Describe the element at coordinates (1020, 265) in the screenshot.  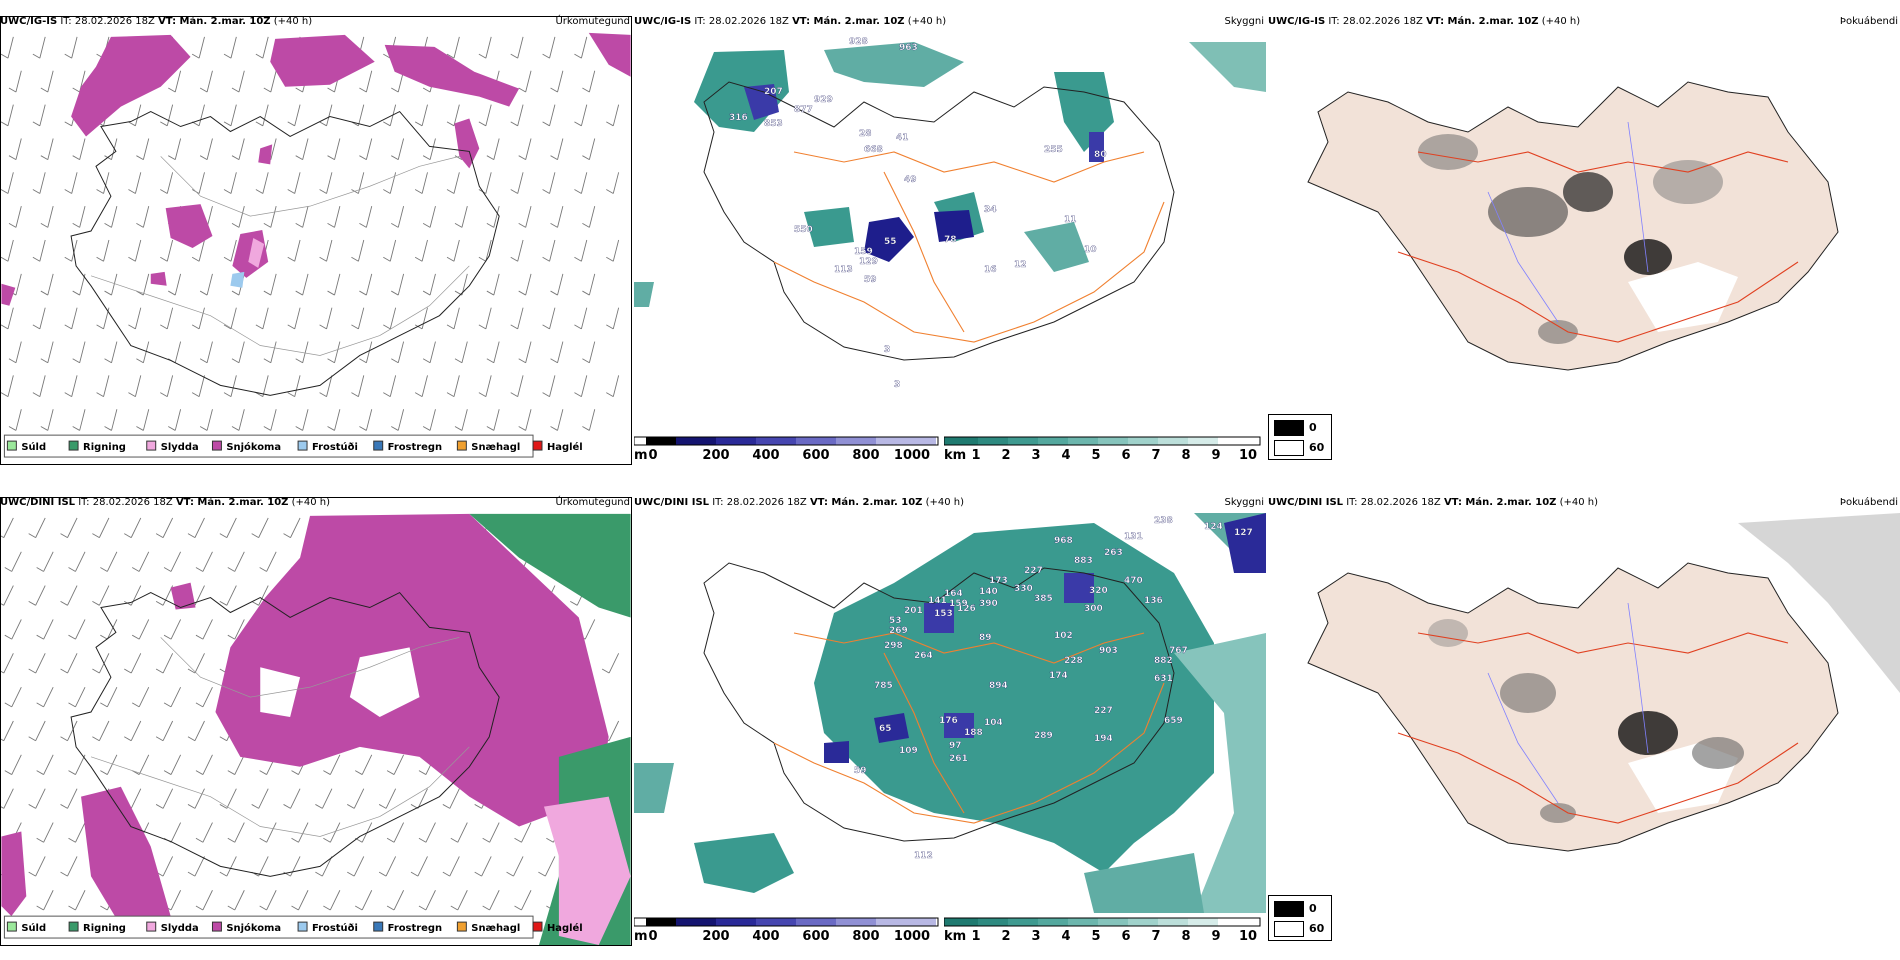
I see `cloud-base-label: 12` at that location.